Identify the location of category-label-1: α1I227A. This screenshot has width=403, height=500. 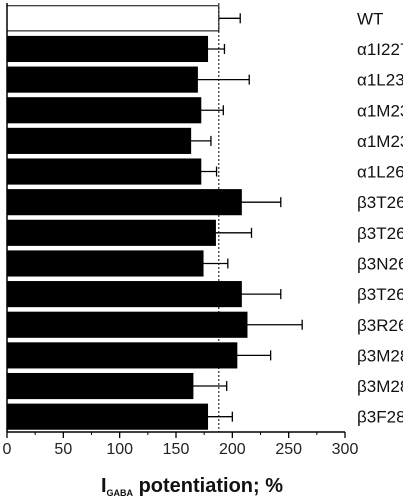
(380, 49).